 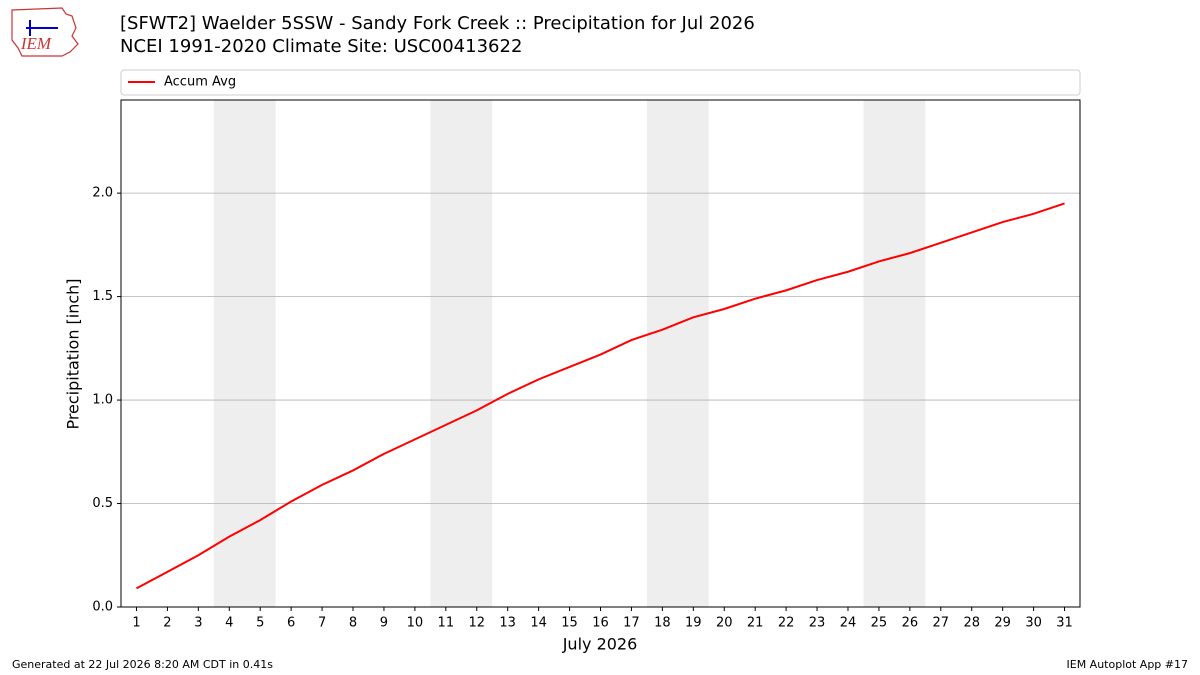 What do you see at coordinates (353, 623) in the screenshot?
I see `x-tick-label: 8` at bounding box center [353, 623].